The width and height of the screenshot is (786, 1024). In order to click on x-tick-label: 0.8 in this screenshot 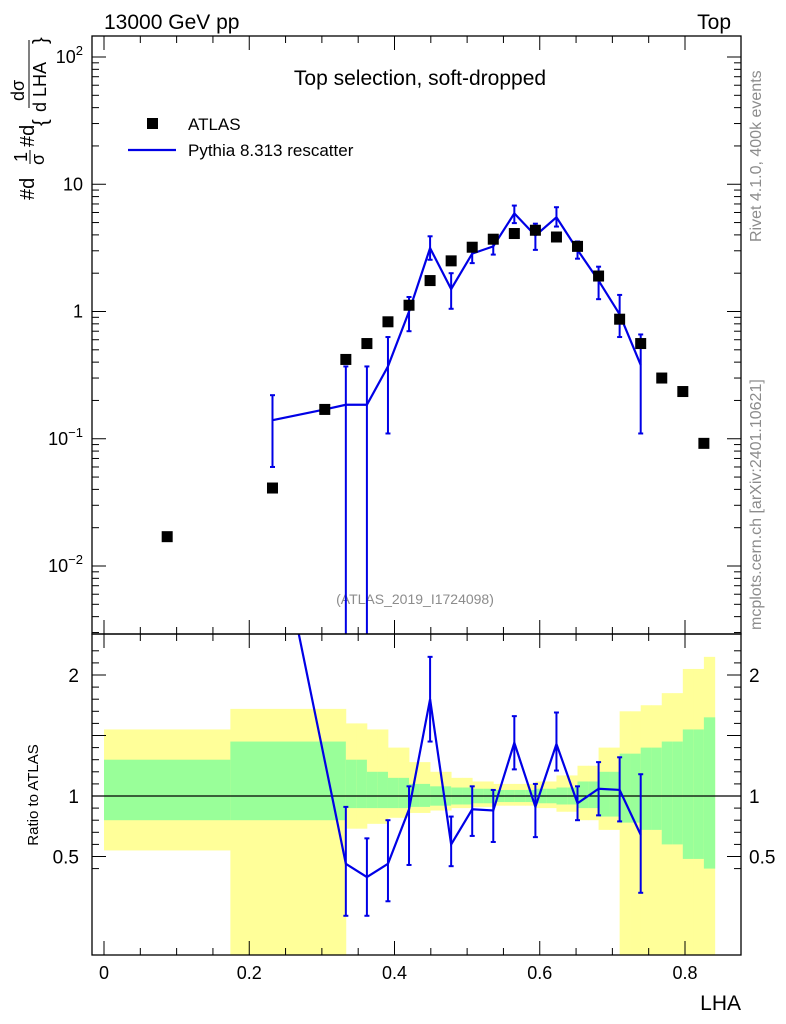, I will do `click(684, 973)`.